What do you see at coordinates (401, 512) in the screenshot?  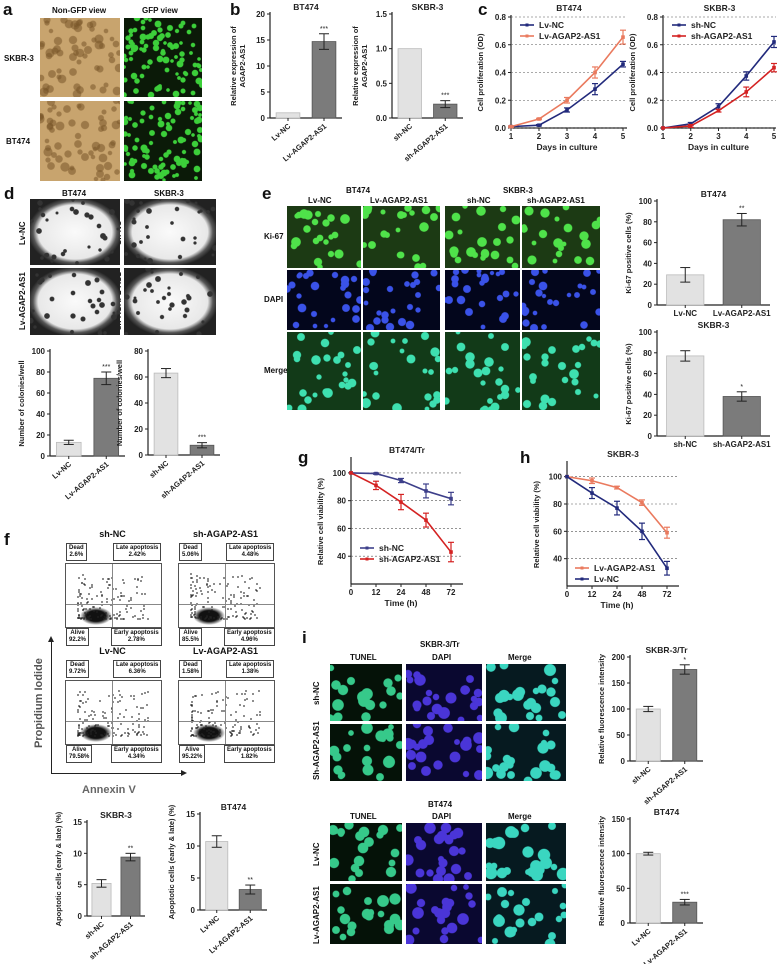 I see `series-line-sh-agap2-as1` at bounding box center [401, 512].